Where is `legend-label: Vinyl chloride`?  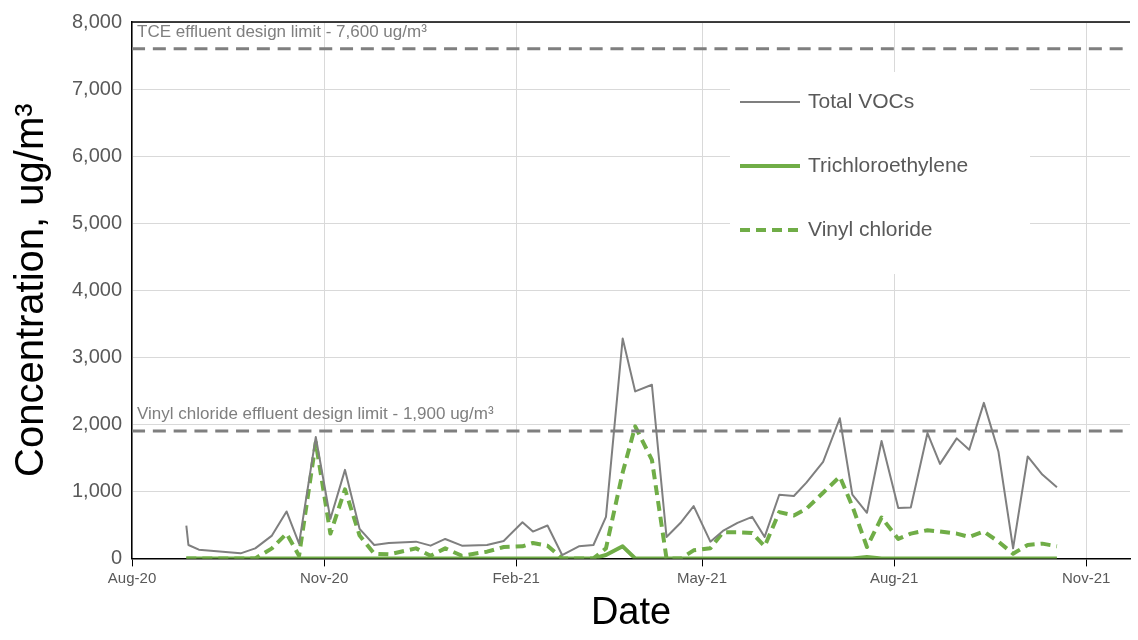 legend-label: Vinyl chloride is located at coordinates (870, 228).